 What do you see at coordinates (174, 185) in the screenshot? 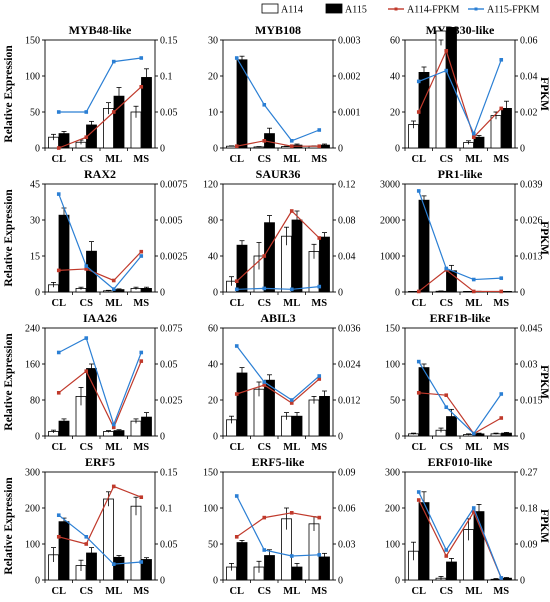
I see `y2-tick-label: 0.0075` at bounding box center [174, 185].